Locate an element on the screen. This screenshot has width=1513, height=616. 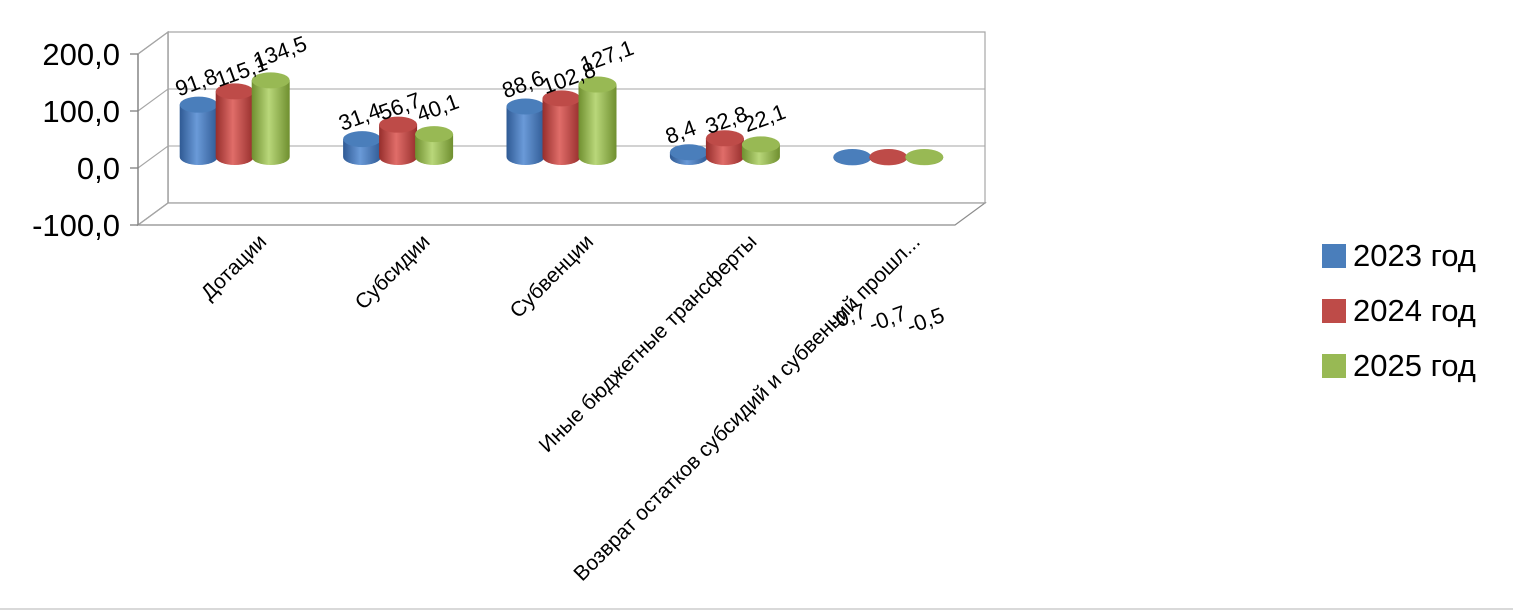
legend-item-2024: 2024 год is located at coordinates (1399, 310).